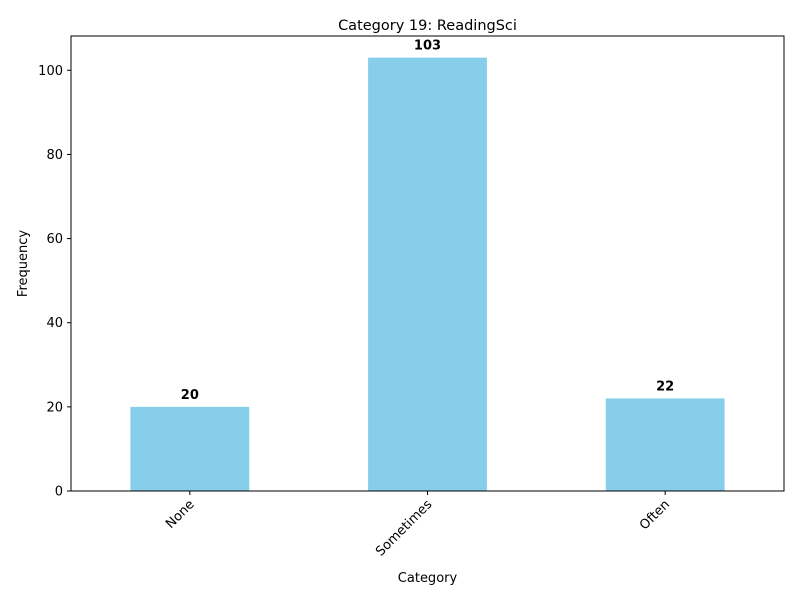 The image size is (800, 600). Describe the element at coordinates (665, 444) in the screenshot. I see `bar-often` at that location.